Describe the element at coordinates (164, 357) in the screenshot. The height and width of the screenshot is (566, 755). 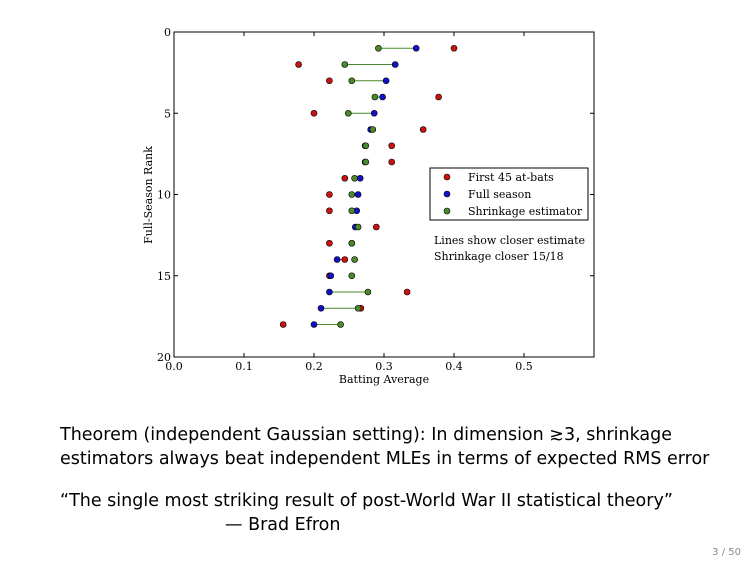
I see `y-tick-label: 20` at that location.